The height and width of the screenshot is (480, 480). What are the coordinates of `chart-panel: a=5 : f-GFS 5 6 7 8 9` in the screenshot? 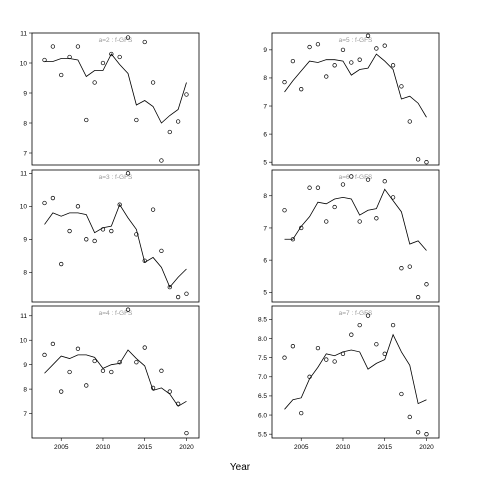 It's located at (351, 99).